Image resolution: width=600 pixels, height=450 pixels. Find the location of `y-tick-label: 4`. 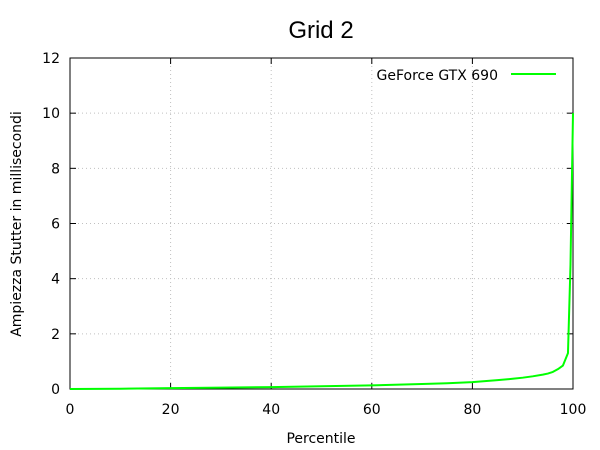

y-tick-label: 4 is located at coordinates (55, 280).